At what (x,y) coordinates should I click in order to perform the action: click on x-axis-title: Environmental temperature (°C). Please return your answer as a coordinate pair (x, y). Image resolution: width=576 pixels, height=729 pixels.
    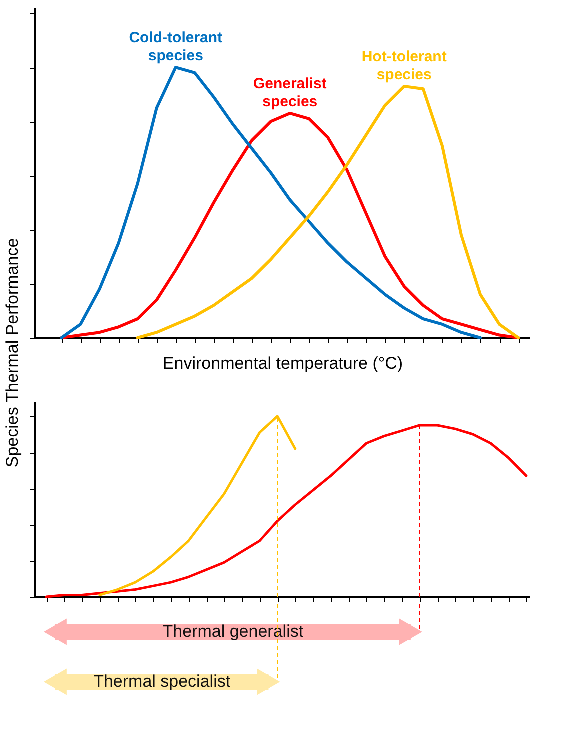
    Looking at the image, I should click on (283, 363).